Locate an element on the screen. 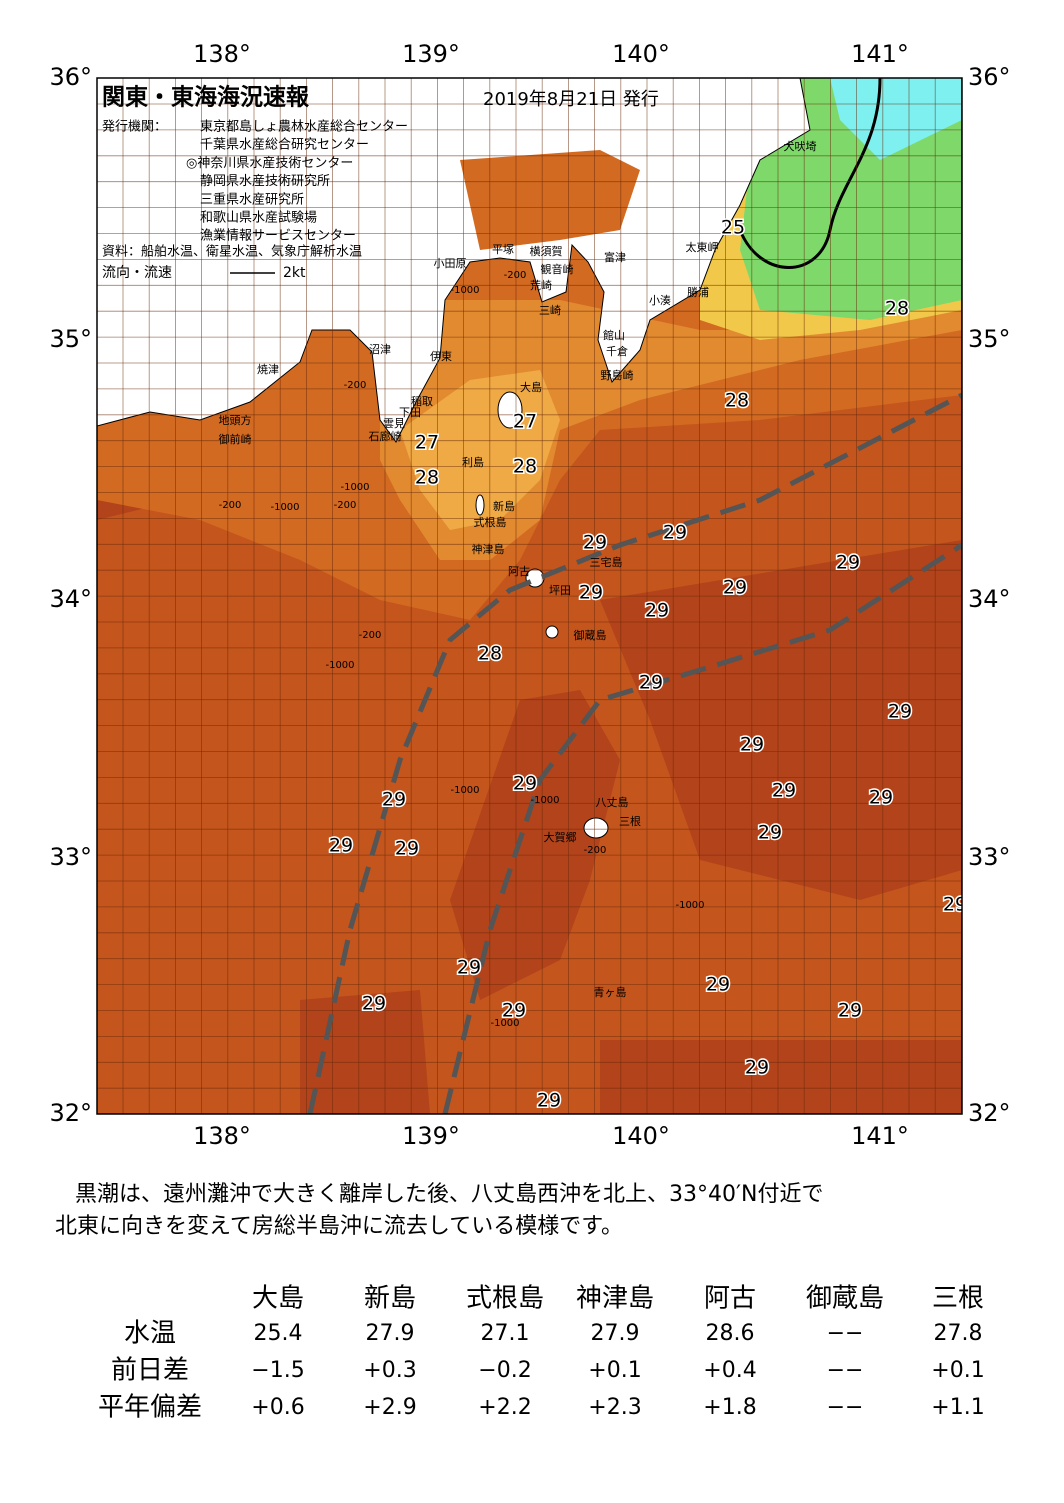  place-name: 大島 is located at coordinates (531, 387).